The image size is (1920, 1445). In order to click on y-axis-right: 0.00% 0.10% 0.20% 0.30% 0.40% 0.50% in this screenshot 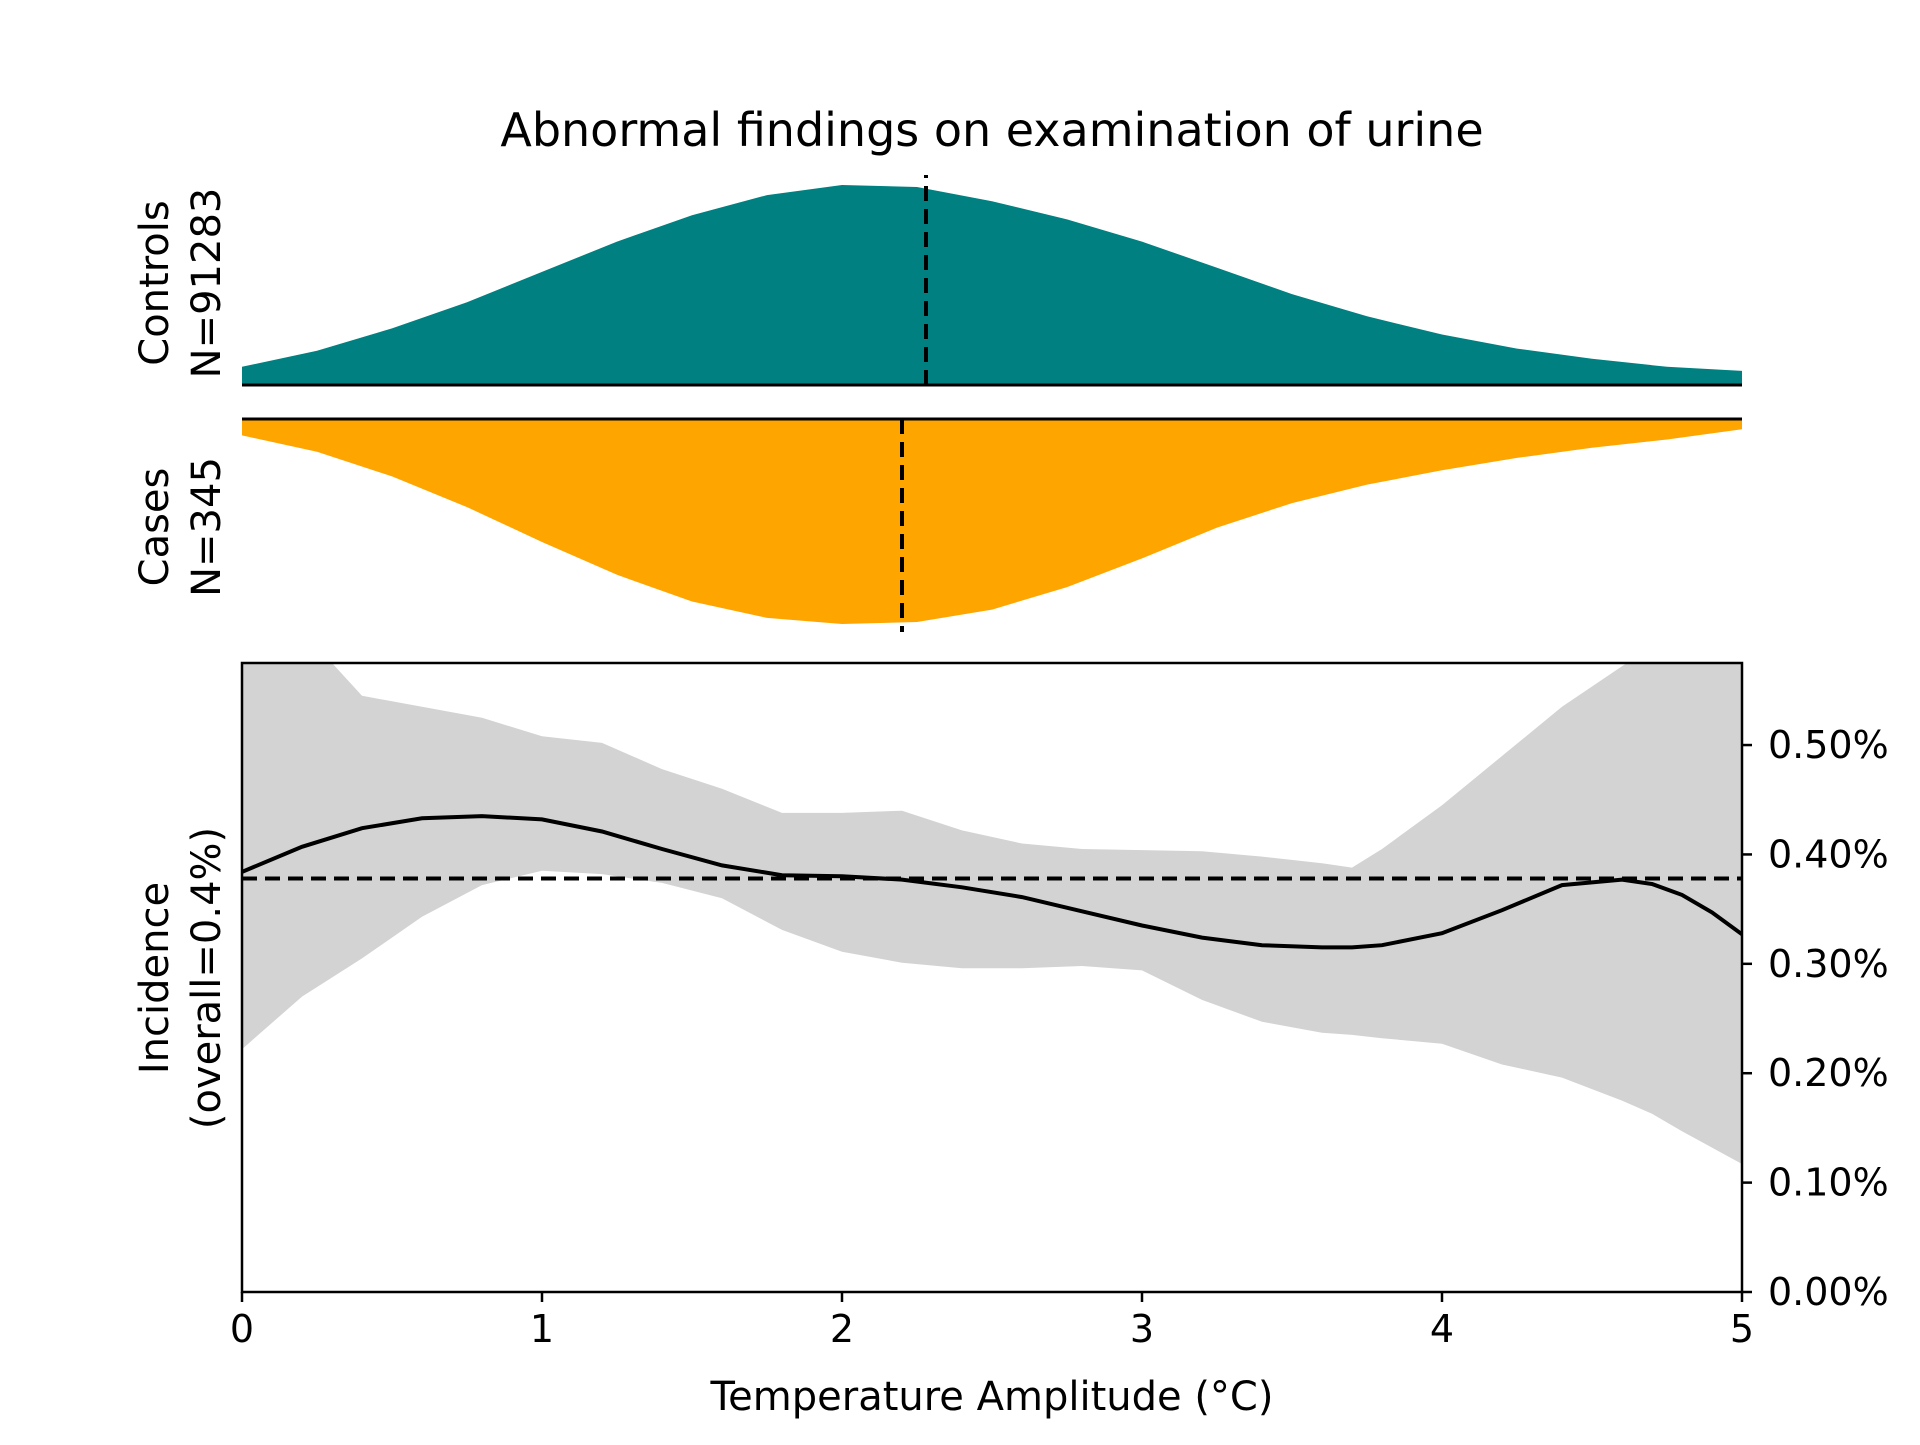, I will do `click(1815, 1018)`.